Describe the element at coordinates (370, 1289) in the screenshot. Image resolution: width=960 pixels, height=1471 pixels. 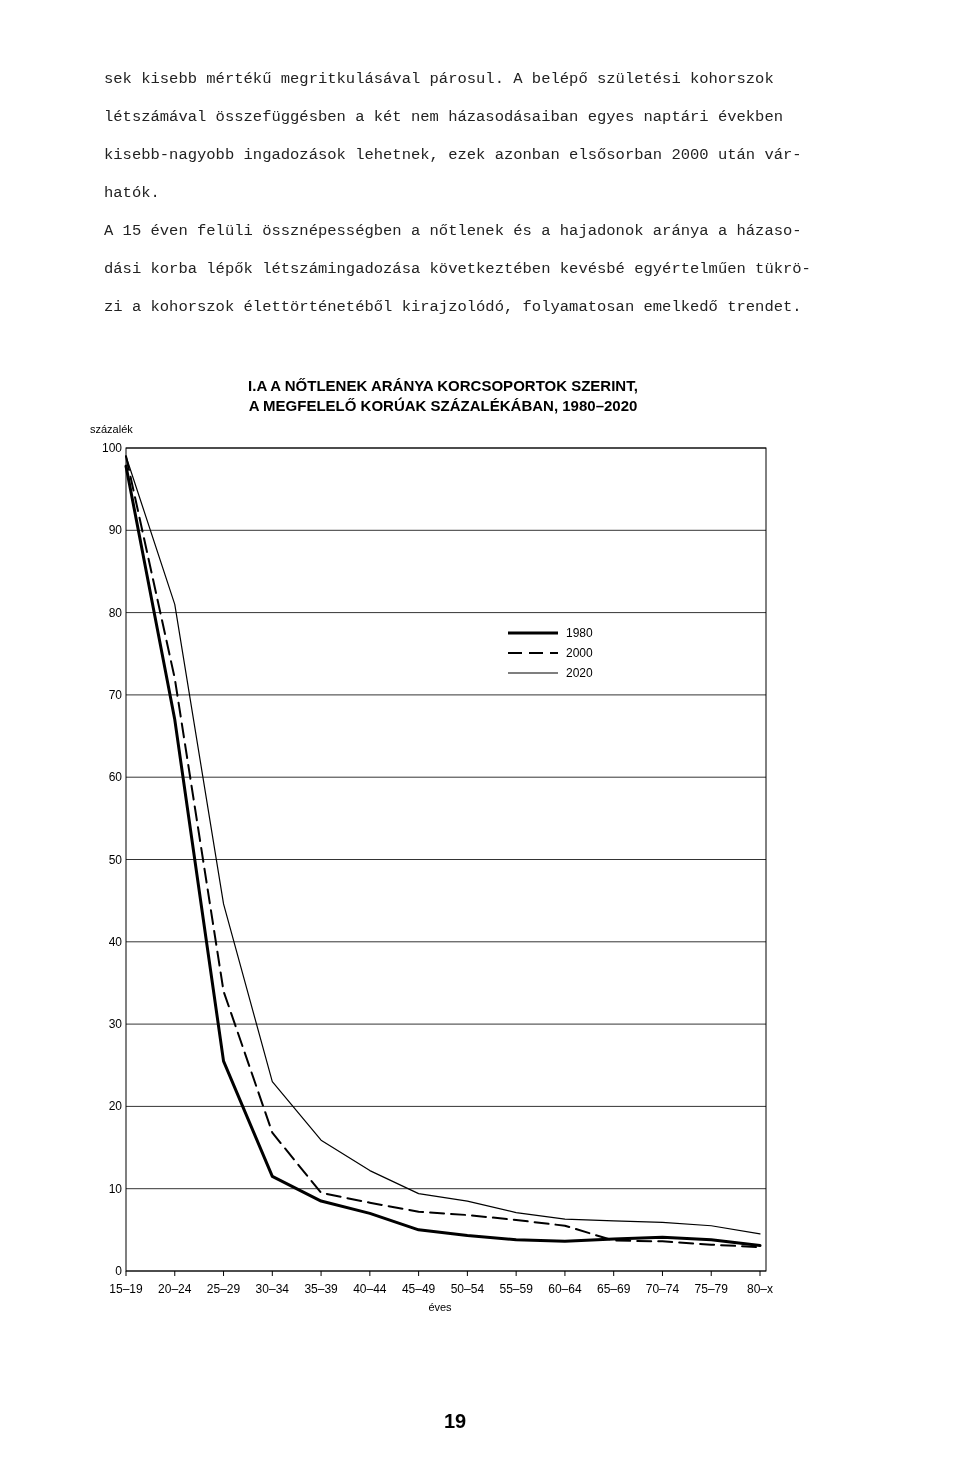
I see `x-tick-label: 40–44` at that location.